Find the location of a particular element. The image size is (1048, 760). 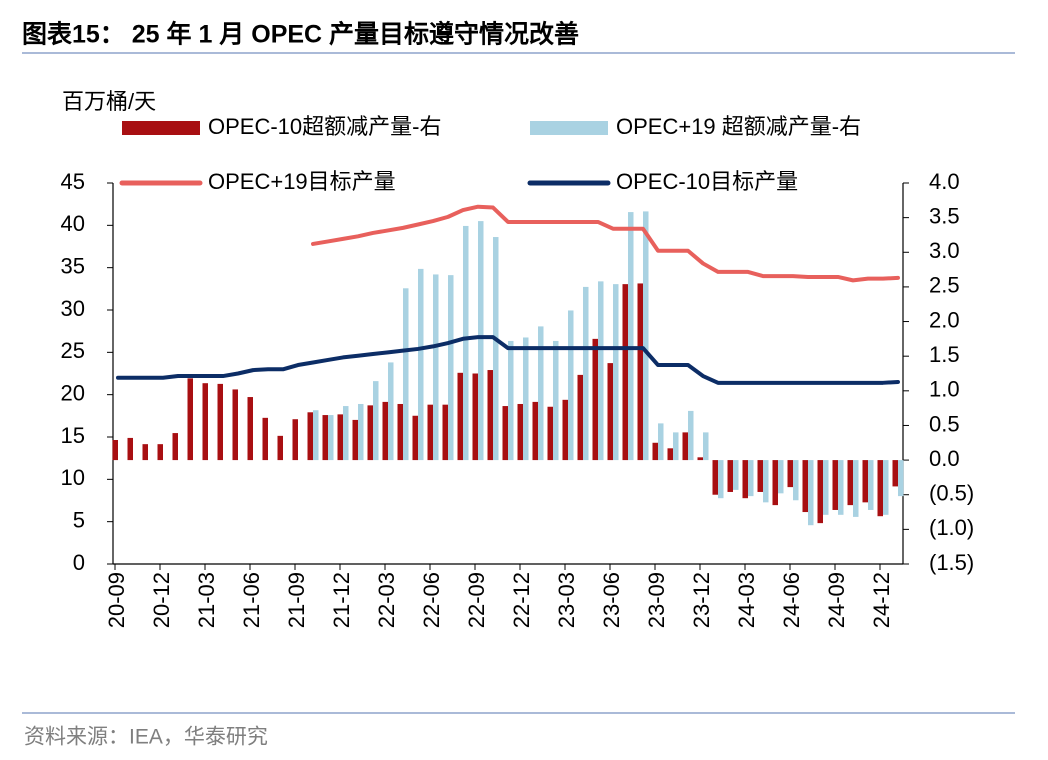

x-tick-label: 24-09 is located at coordinates (836, 600).